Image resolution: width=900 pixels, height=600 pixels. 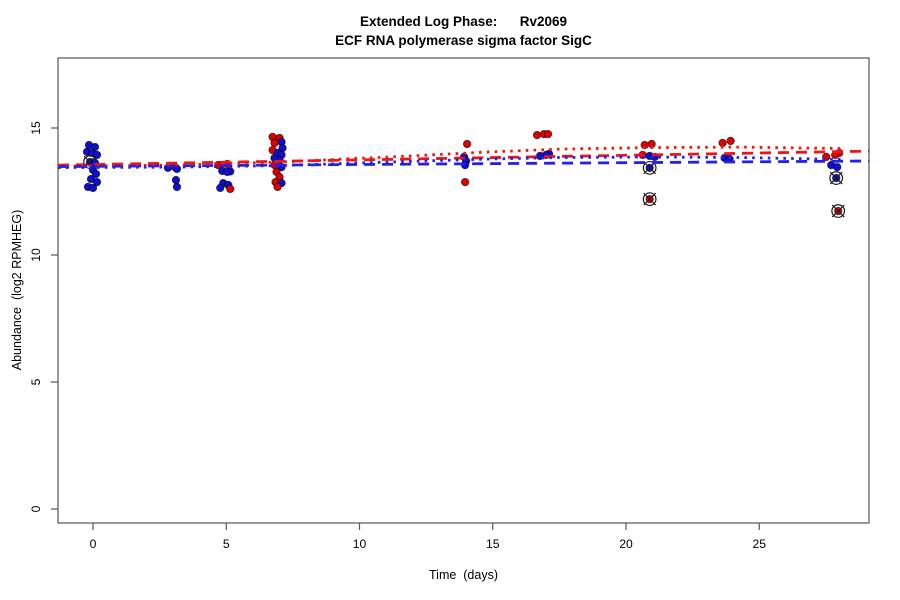 I want to click on y-tick-label: 15, so click(x=36, y=128).